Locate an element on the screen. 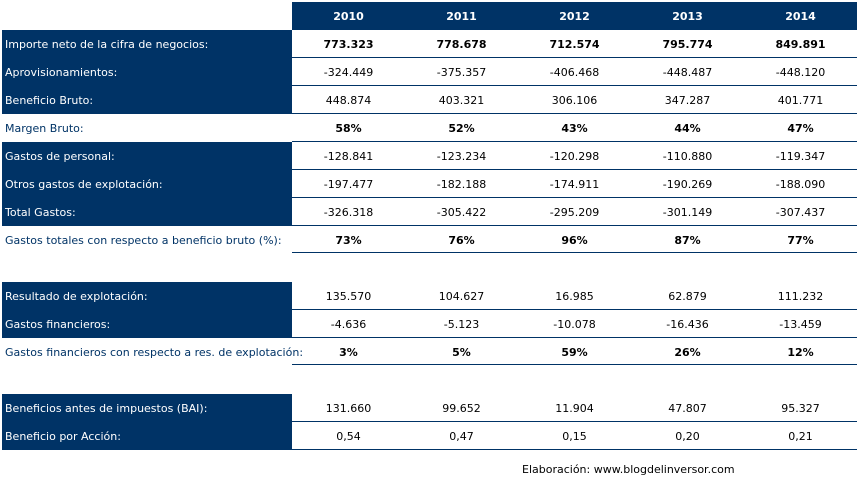  value-cell: -448.120 is located at coordinates (800, 72).